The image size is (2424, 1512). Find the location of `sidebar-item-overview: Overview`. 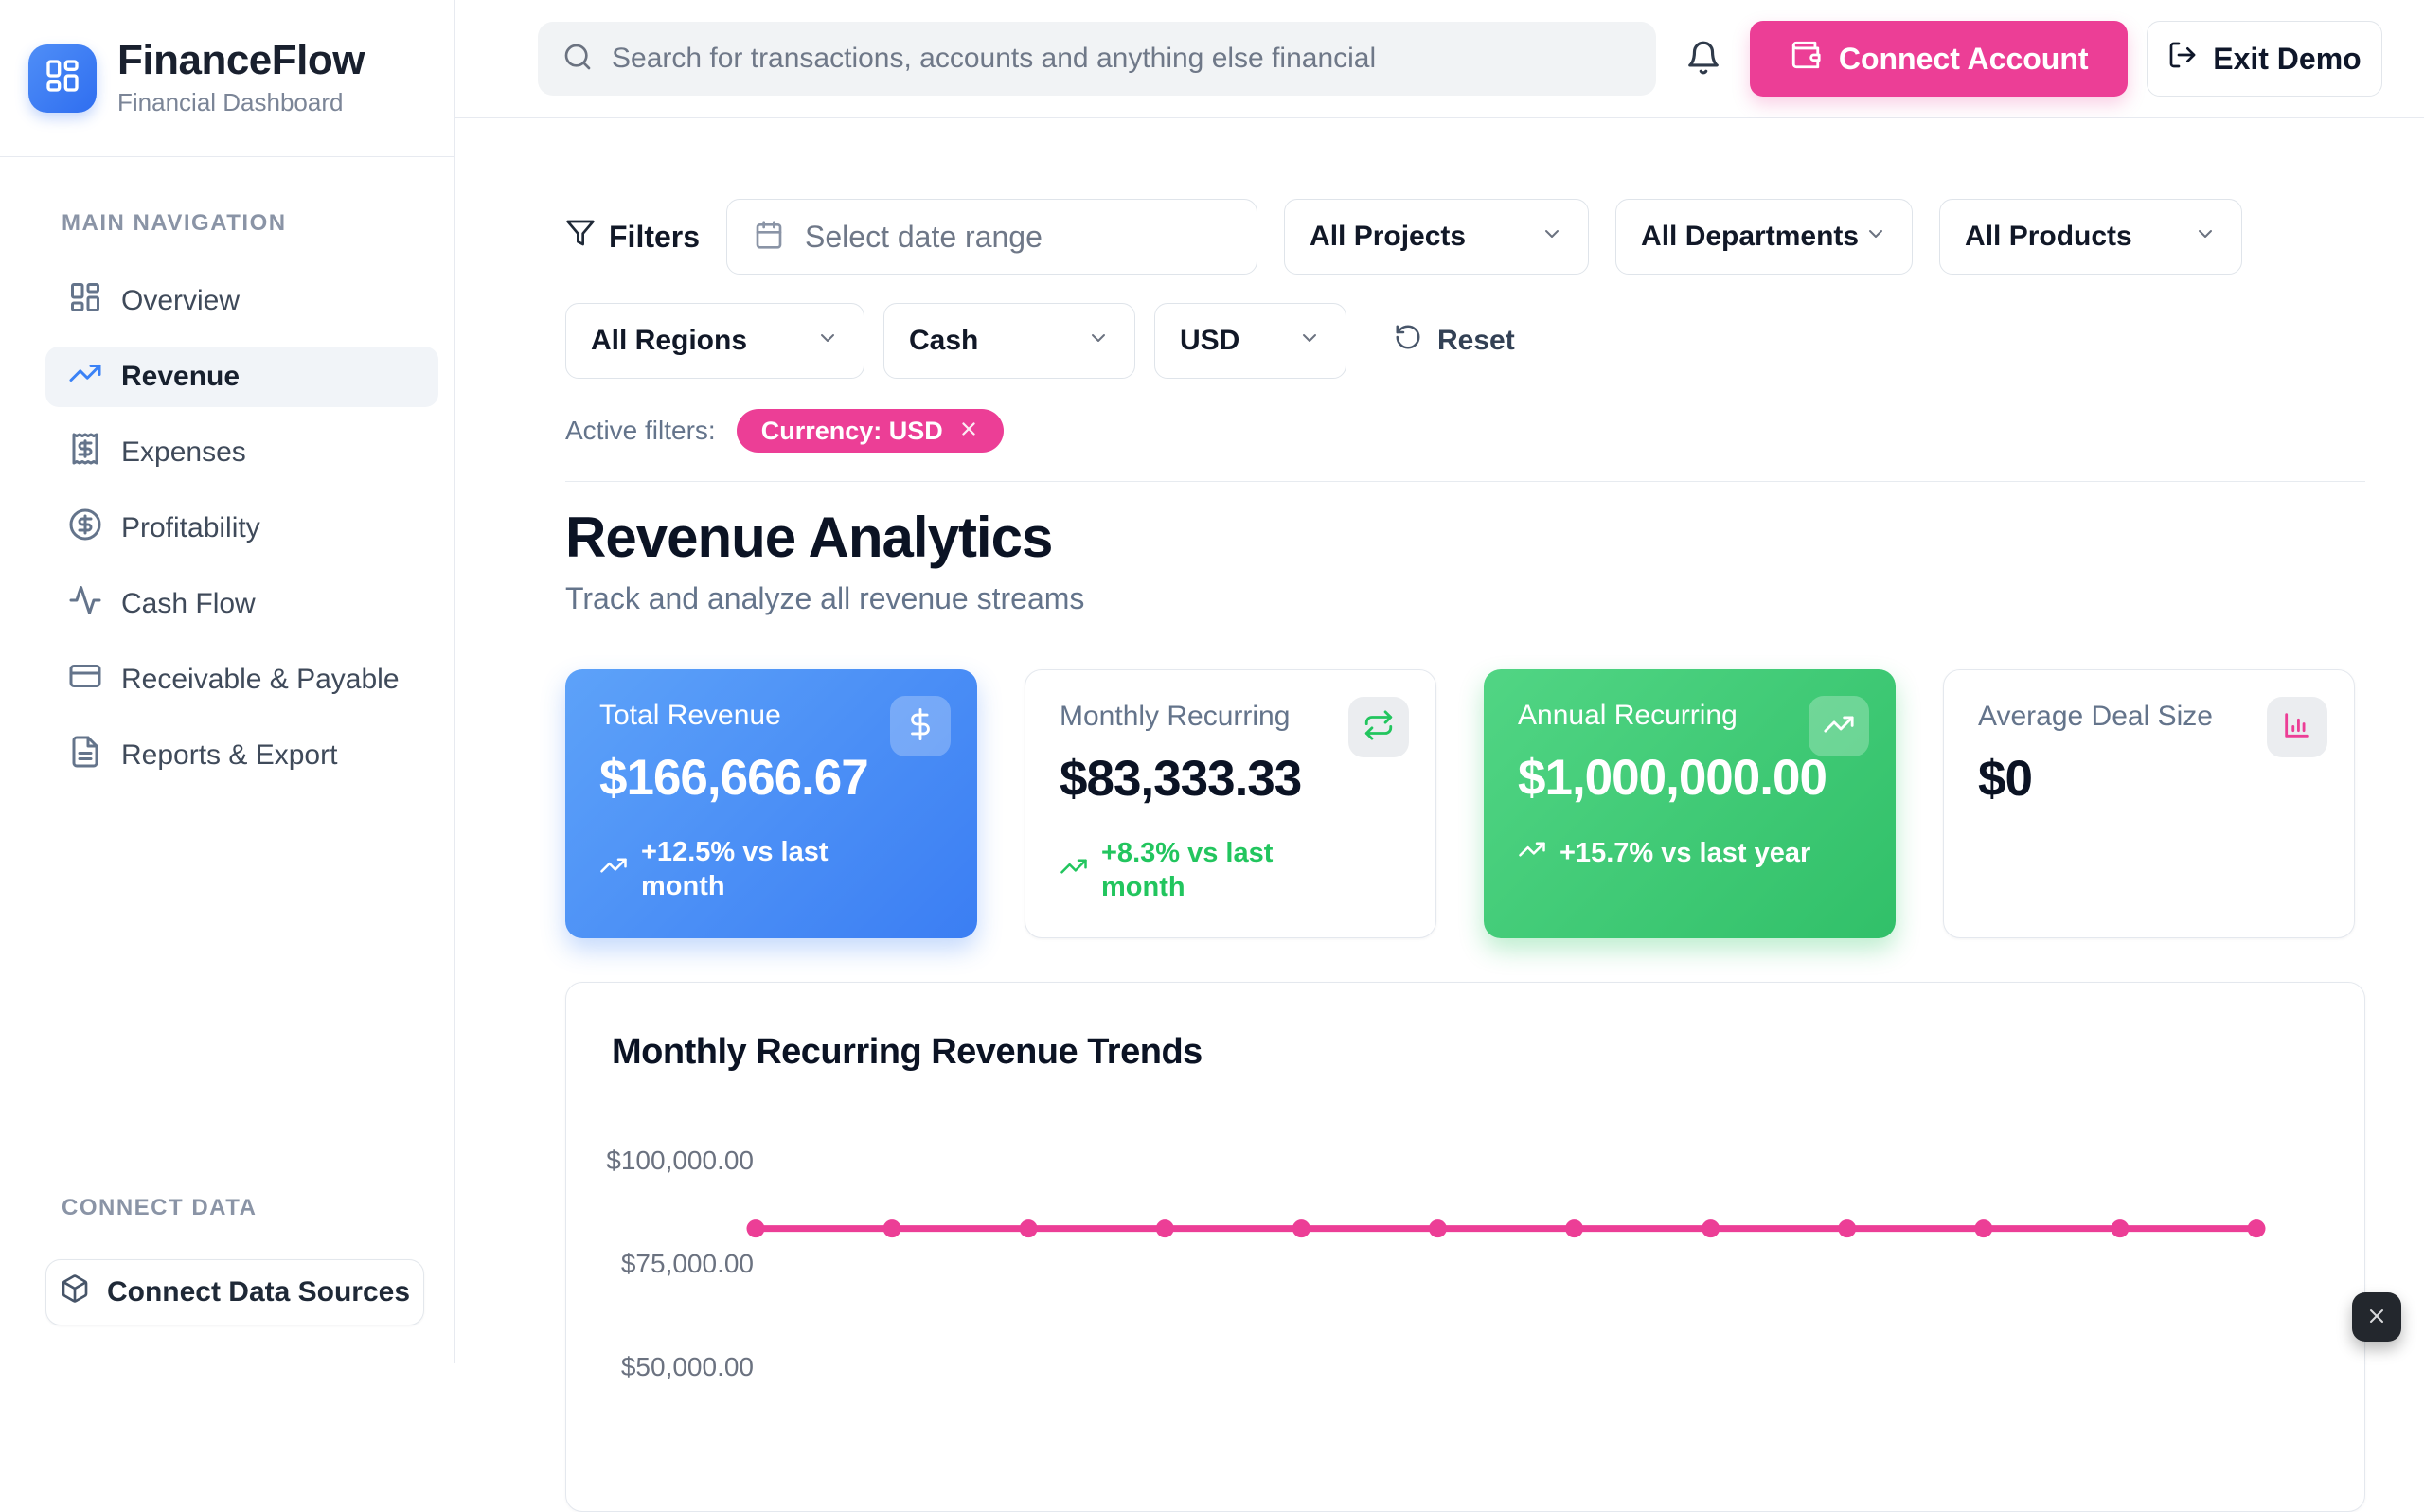

sidebar-item-overview: Overview is located at coordinates (241, 301).